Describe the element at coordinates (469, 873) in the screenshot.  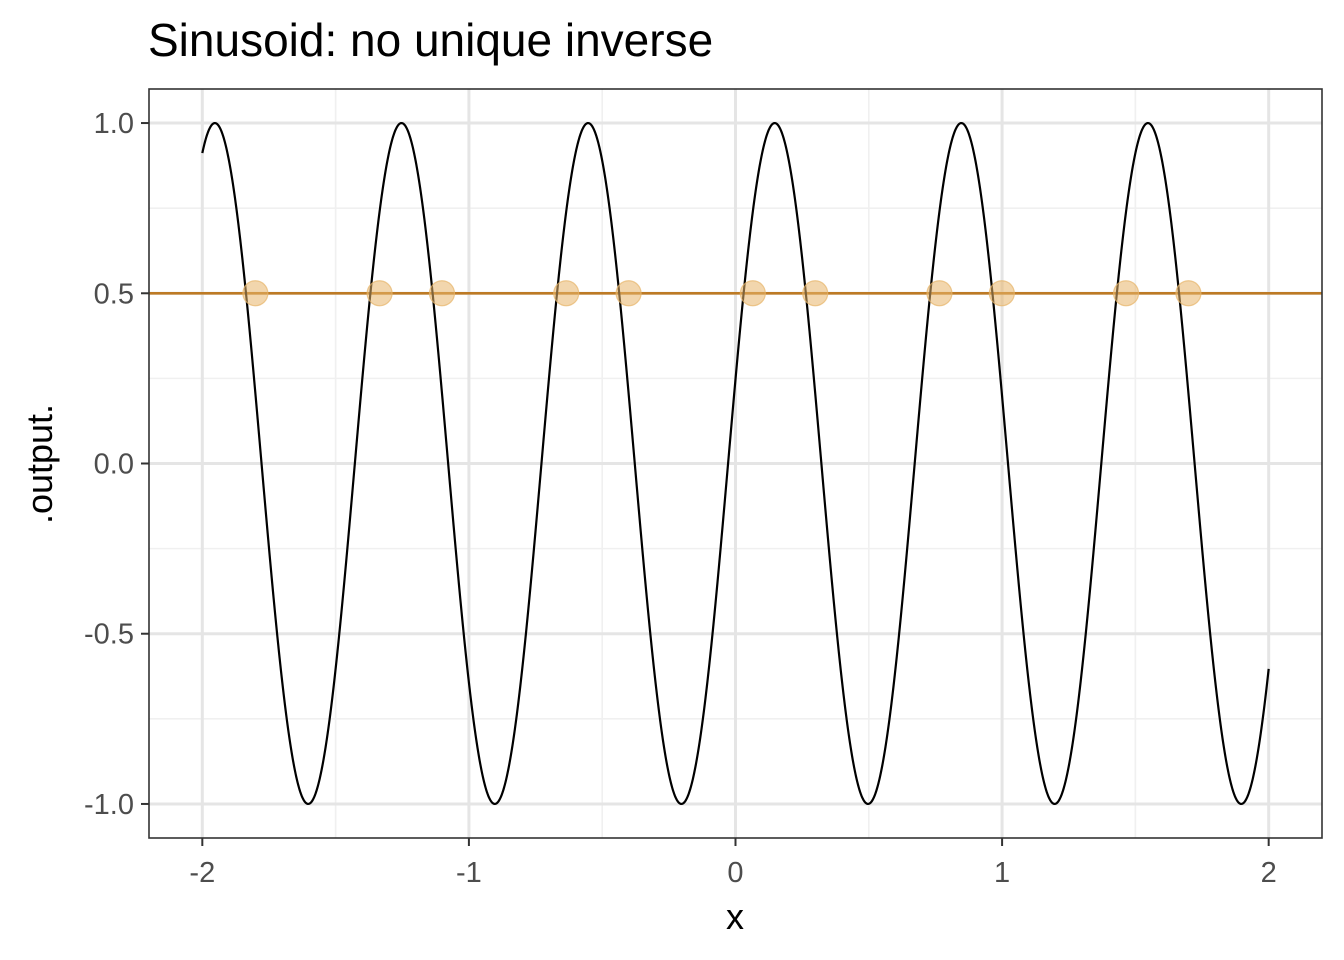
I see `x-tick-label: -1` at that location.